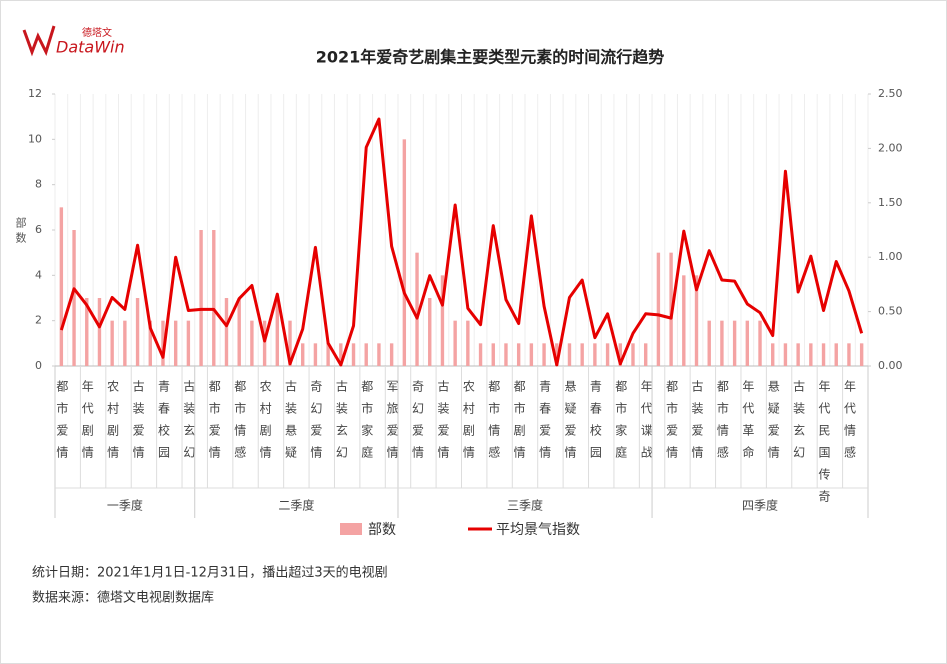  Describe the element at coordinates (490, 57) in the screenshot. I see `chart-title: 2021年爱奇艺剧集主要类型元素的时间流行趋势` at that location.